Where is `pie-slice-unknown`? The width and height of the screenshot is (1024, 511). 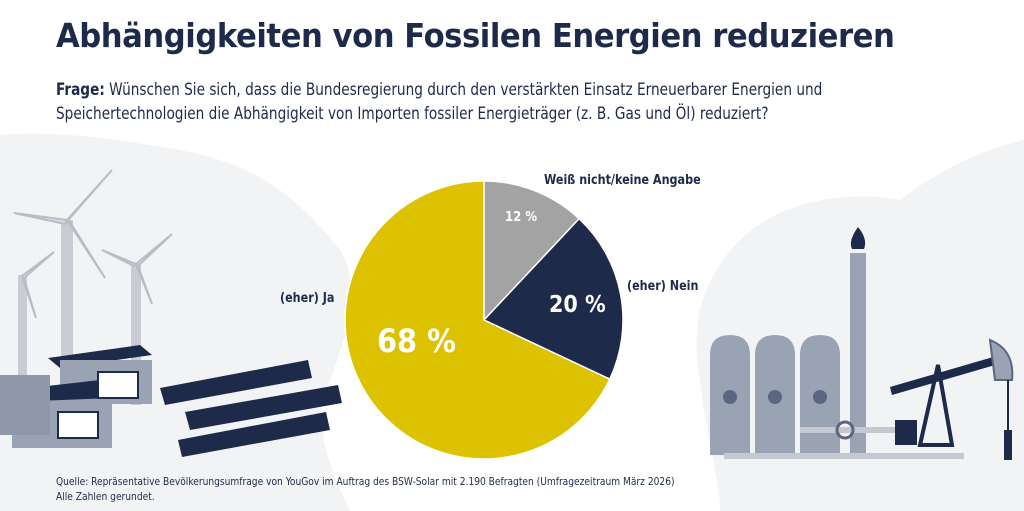
pie-slice-unknown is located at coordinates (532, 251).